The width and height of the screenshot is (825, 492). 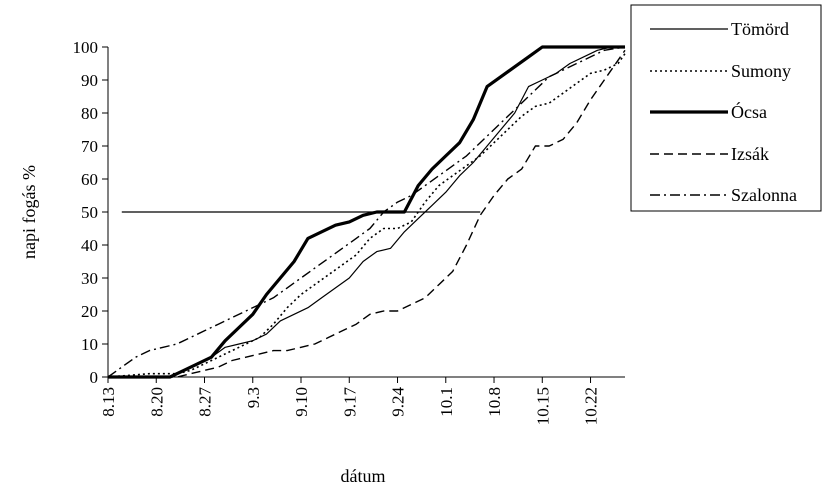 I want to click on x-tick-label: 8.20, so click(x=156, y=402).